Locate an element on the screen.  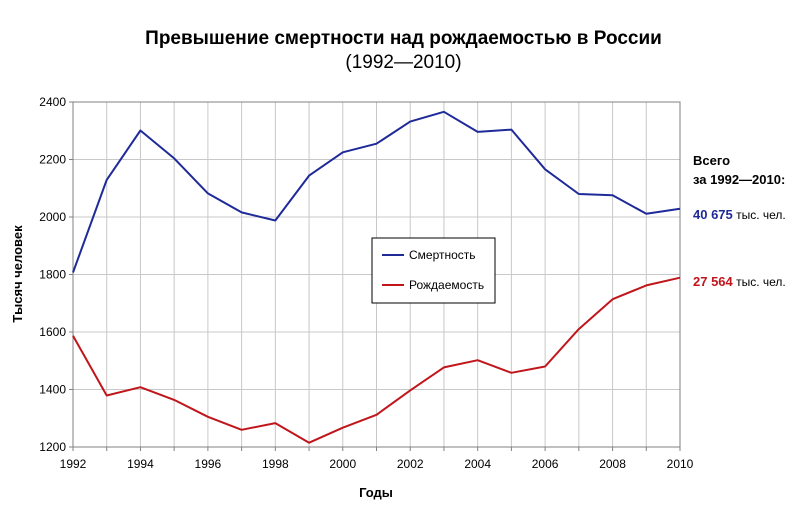
total-births: 27 564 тыс. чел. is located at coordinates (739, 281).